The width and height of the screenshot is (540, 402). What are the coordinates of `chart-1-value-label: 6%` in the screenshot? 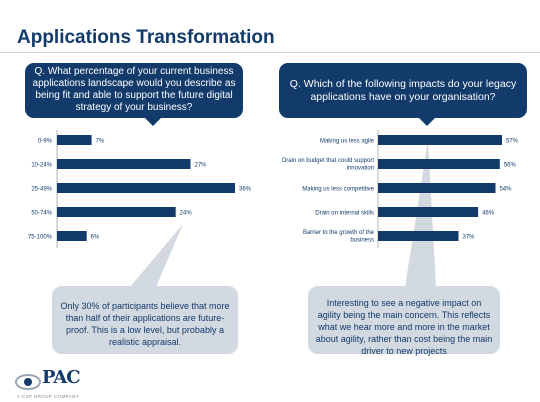 It's located at (95, 238).